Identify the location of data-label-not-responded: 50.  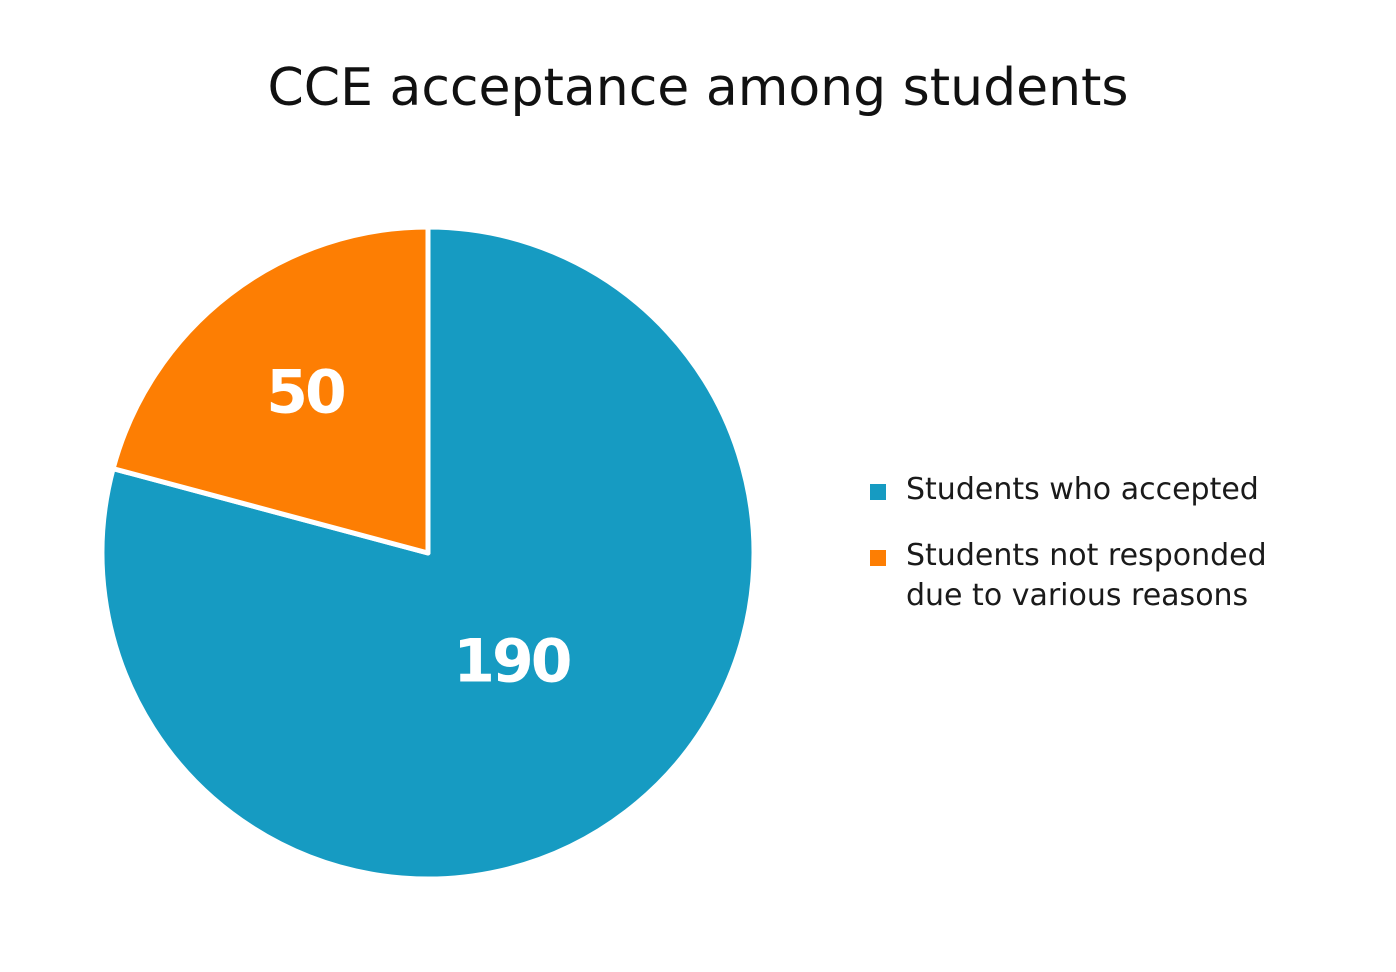
(305, 393).